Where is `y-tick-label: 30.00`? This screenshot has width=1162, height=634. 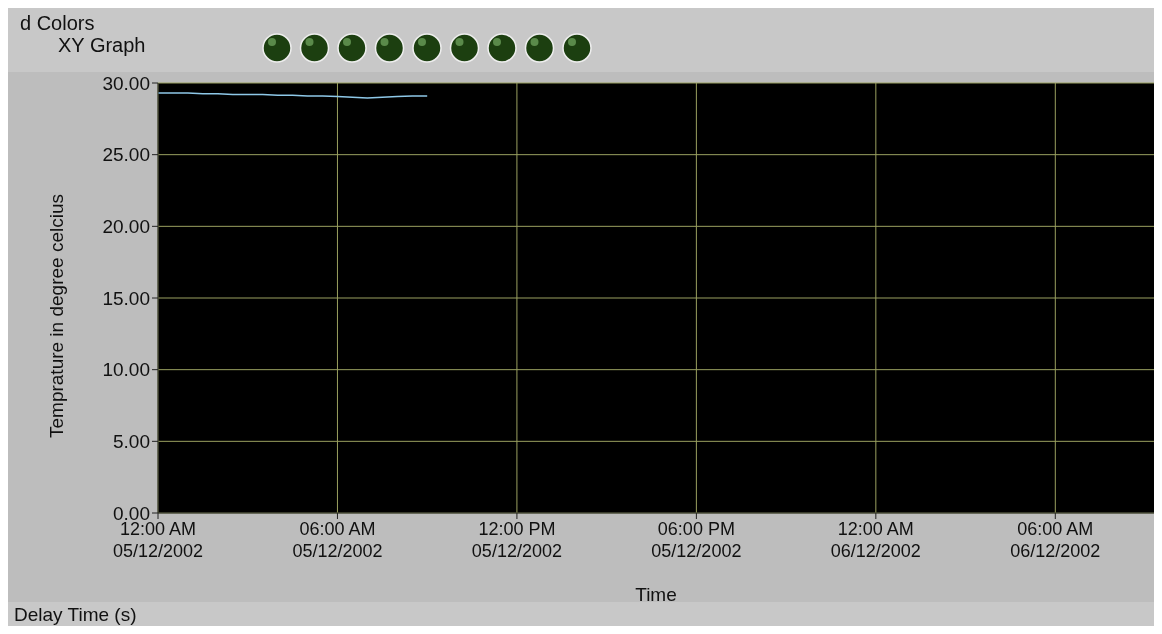
y-tick-label: 30.00 is located at coordinates (126, 83).